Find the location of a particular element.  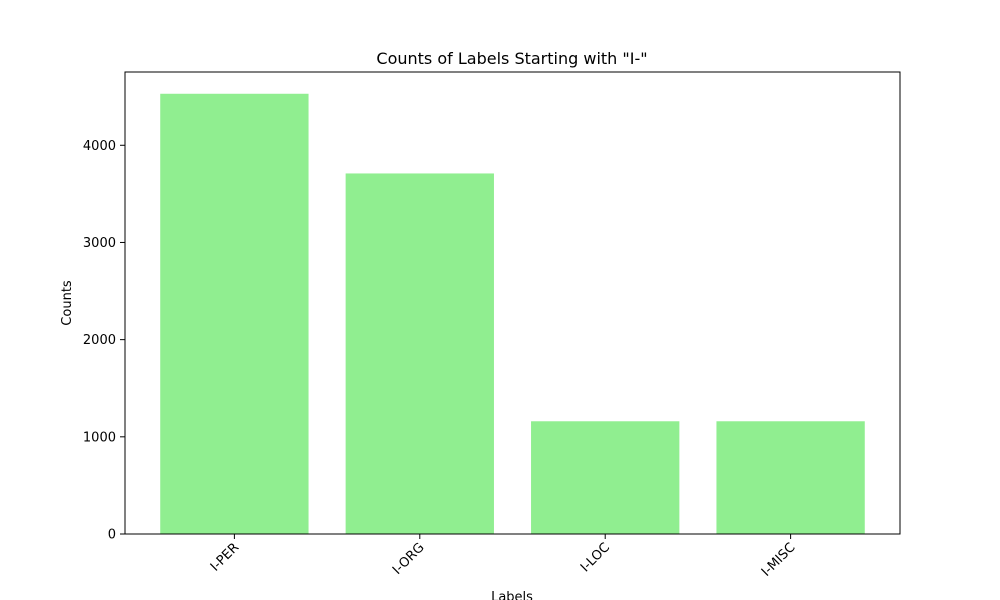

y-tick-label: 4000 is located at coordinates (99, 146).